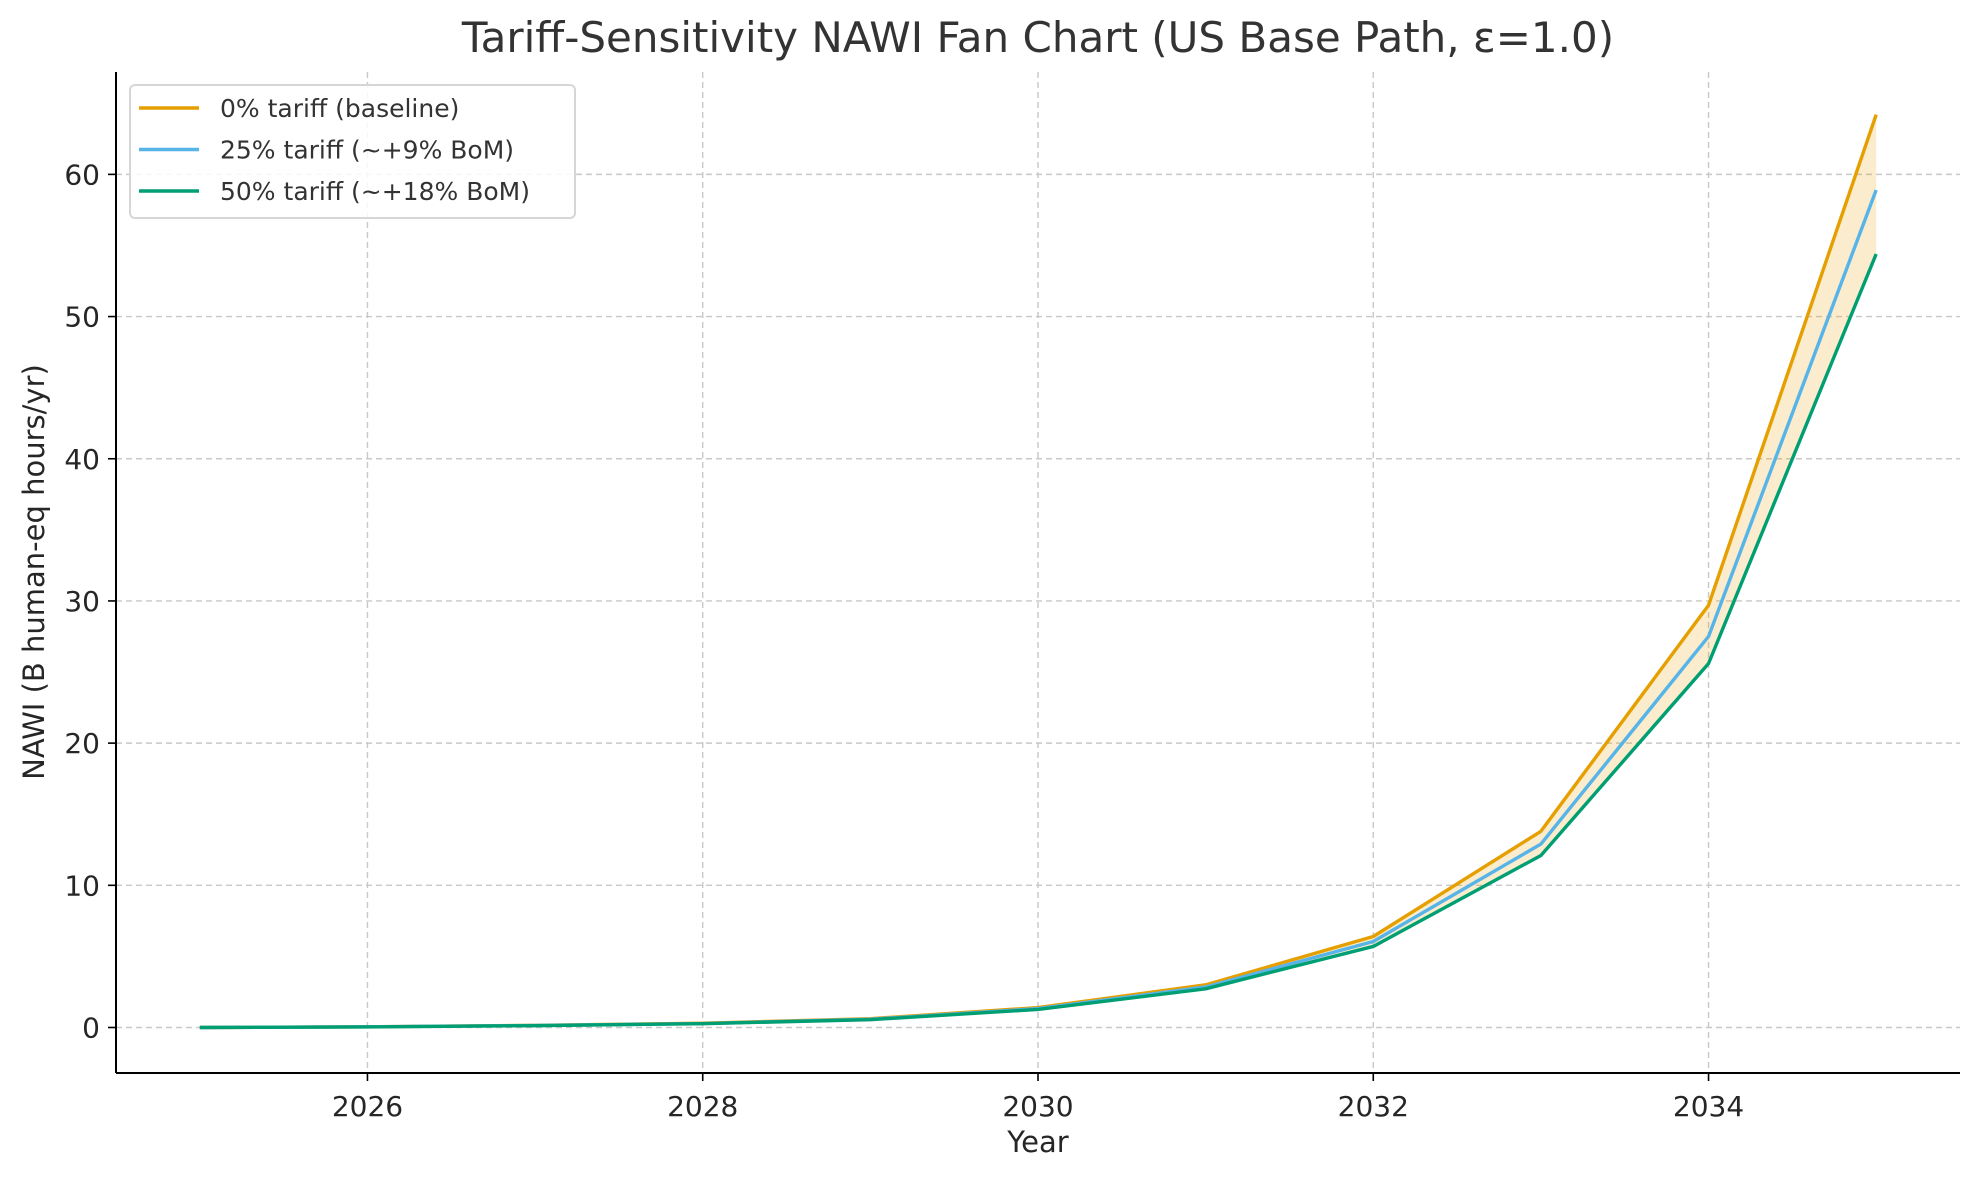  I want to click on legend-box, so click(352, 151).